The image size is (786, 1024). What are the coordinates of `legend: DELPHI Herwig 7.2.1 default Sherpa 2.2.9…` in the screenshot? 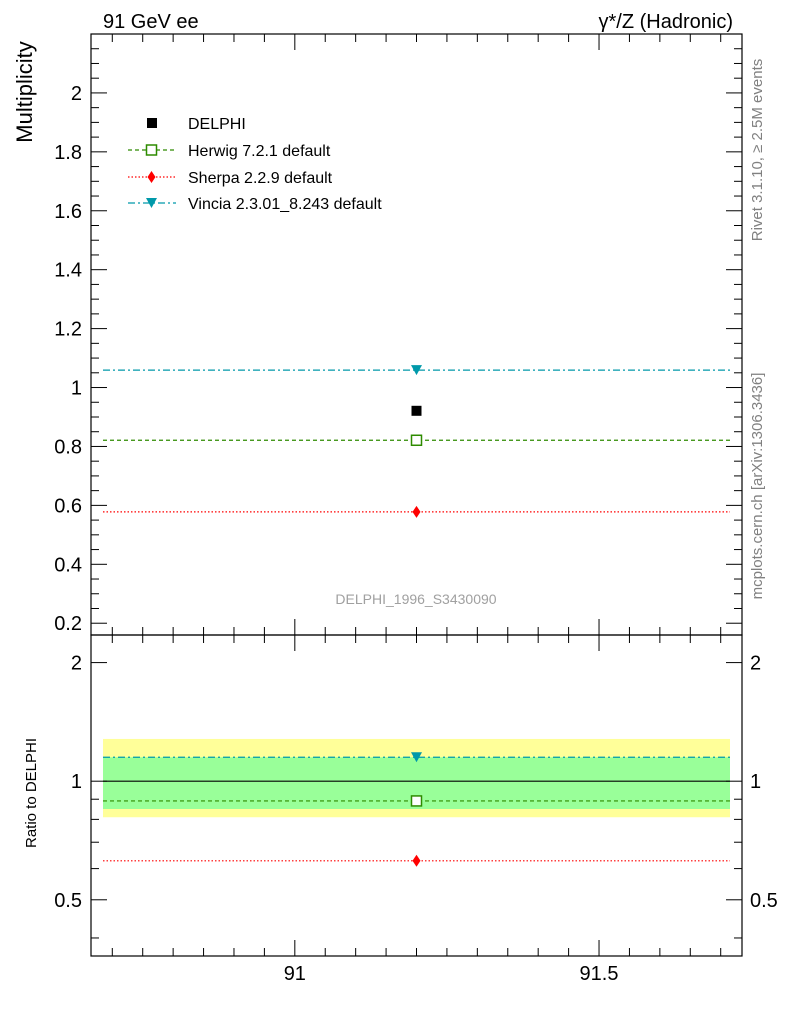 It's located at (255, 164).